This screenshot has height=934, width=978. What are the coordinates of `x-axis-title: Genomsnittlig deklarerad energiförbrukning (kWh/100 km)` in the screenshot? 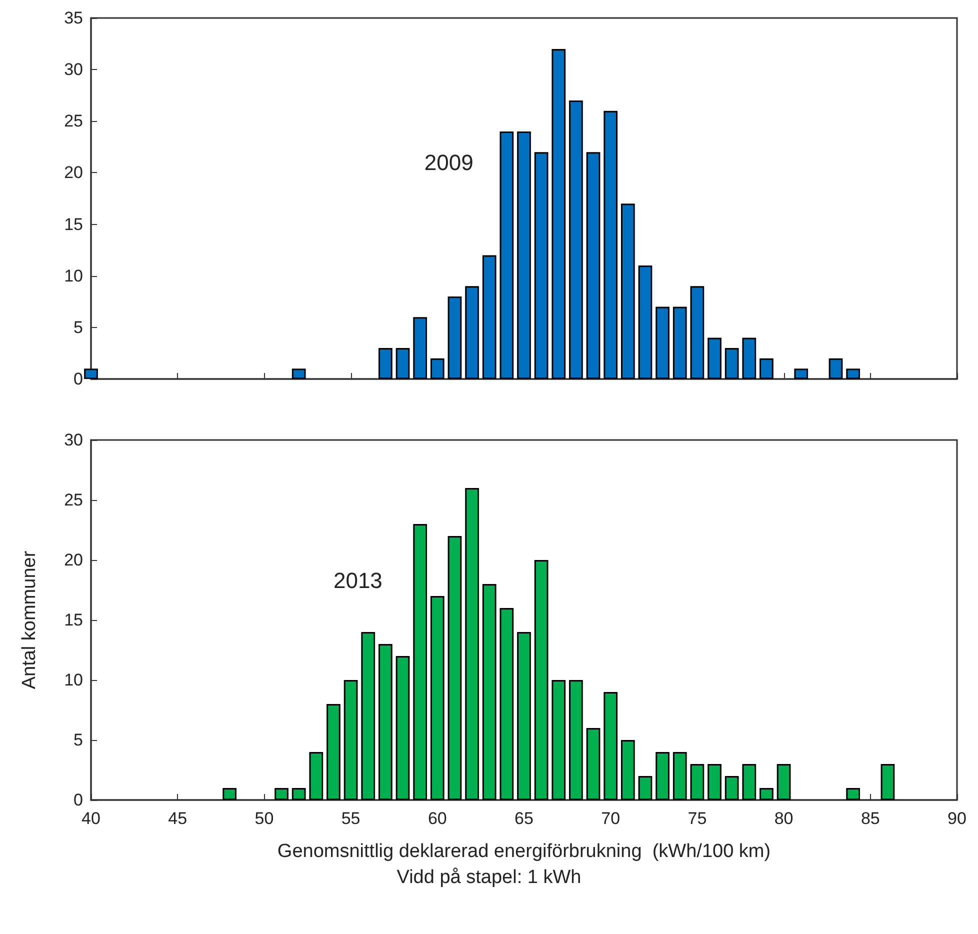 It's located at (524, 851).